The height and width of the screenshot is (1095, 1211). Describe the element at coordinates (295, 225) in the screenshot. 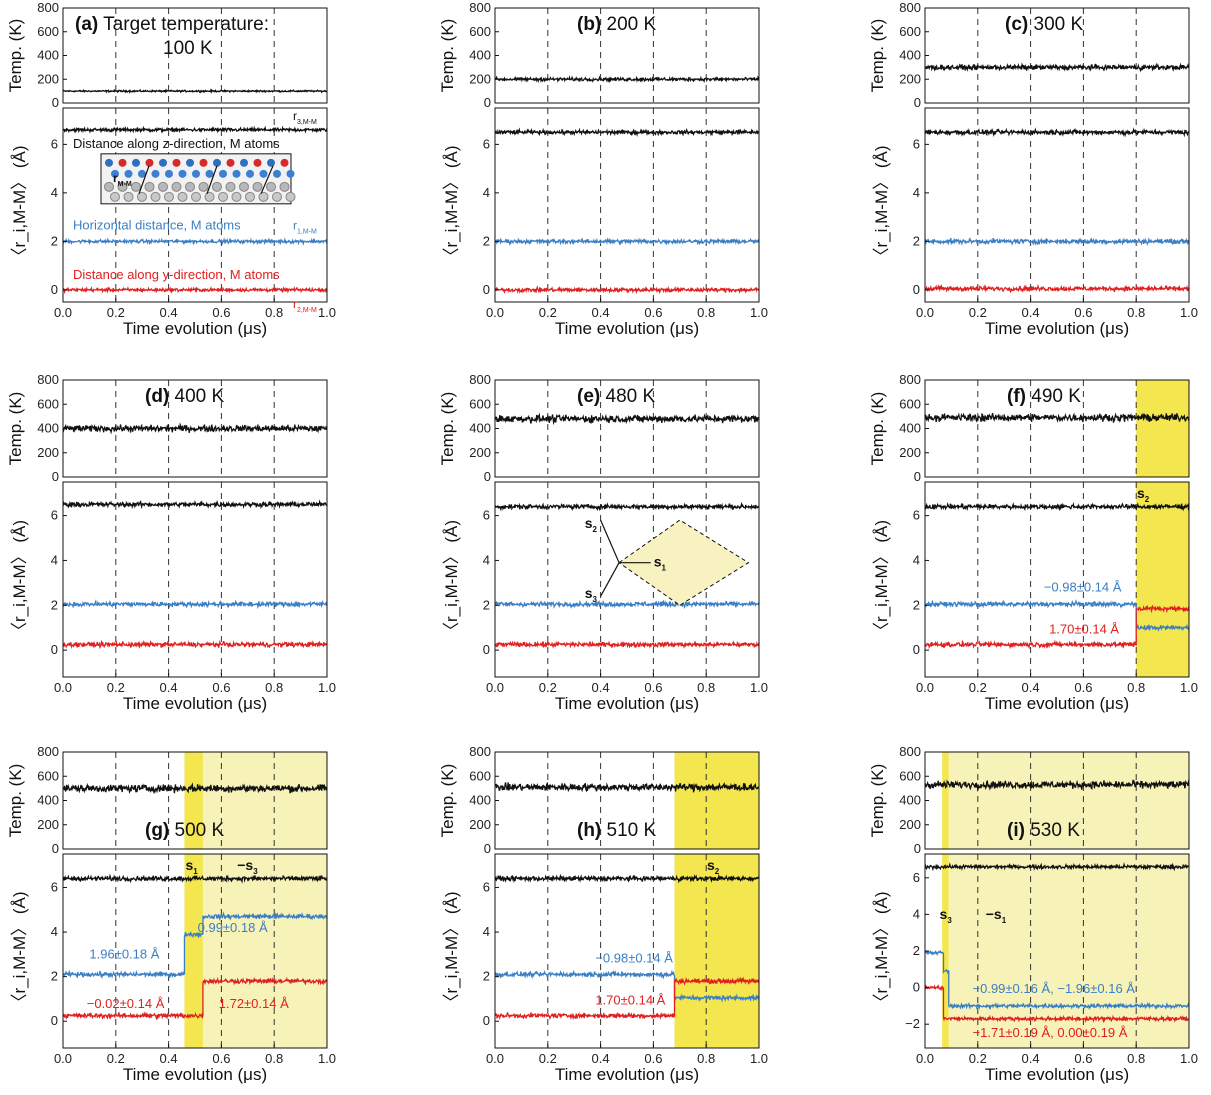

I see `label-r1-base: r` at that location.